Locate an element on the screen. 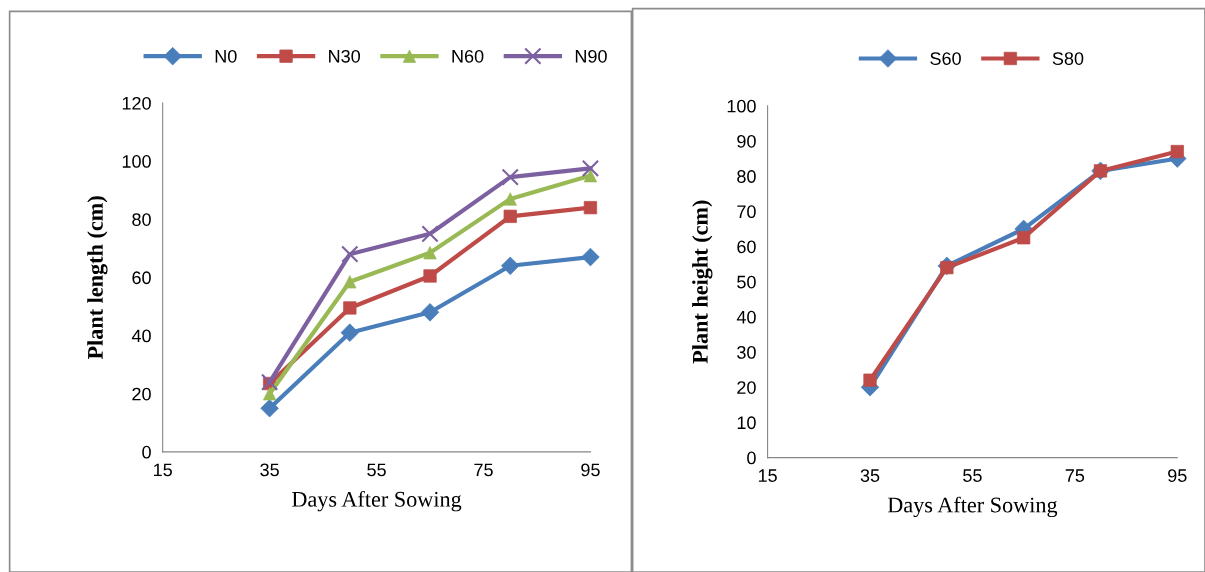 The width and height of the screenshot is (1205, 572). legend-label: N30 is located at coordinates (344, 56).